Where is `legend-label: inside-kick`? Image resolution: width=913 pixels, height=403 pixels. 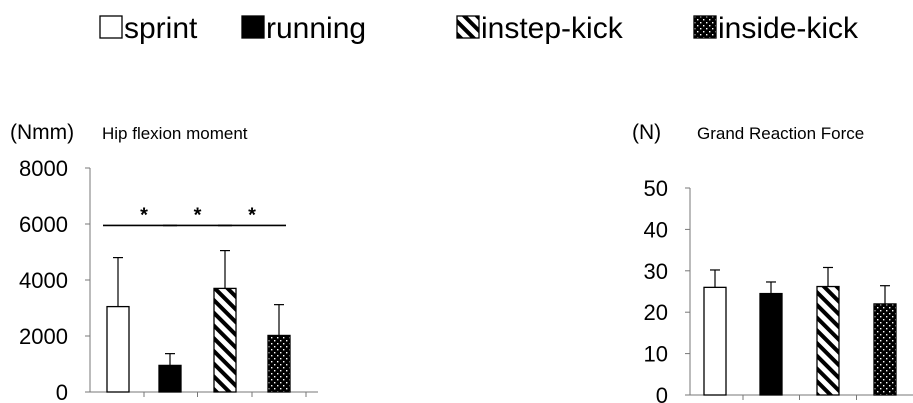
legend-label: inside-kick is located at coordinates (788, 28).